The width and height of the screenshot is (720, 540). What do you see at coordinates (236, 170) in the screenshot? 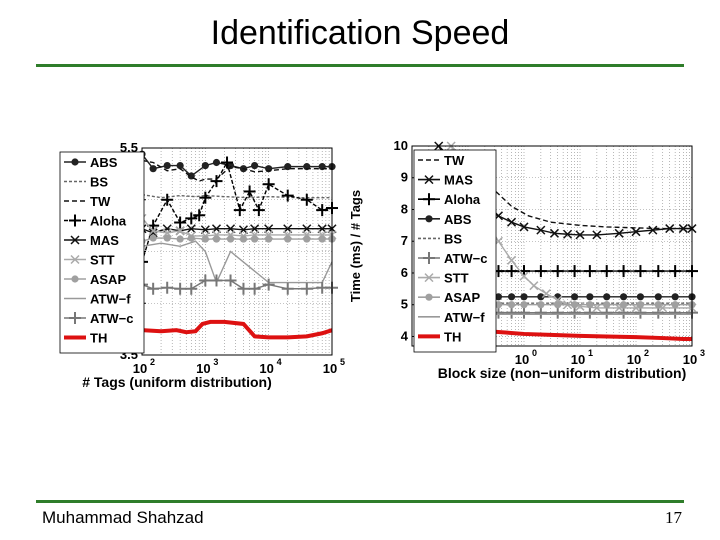
I see `series-line-tw` at bounding box center [236, 170].